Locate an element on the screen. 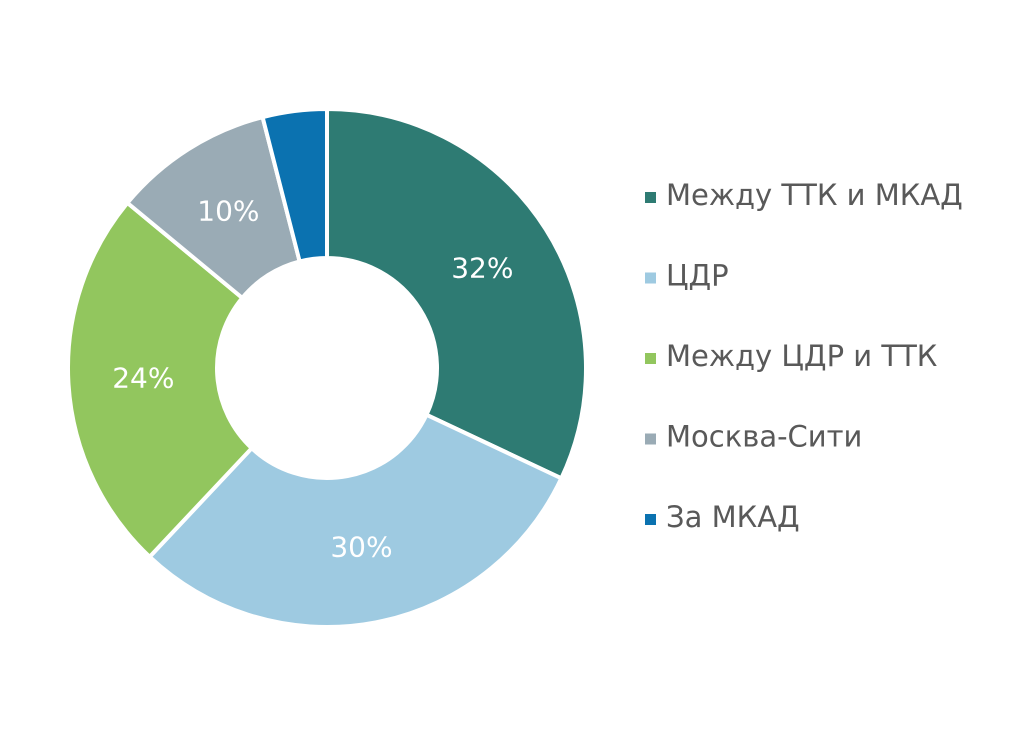 Image resolution: width=1024 pixels, height=729 pixels. legend-label: ЦДР is located at coordinates (697, 276).